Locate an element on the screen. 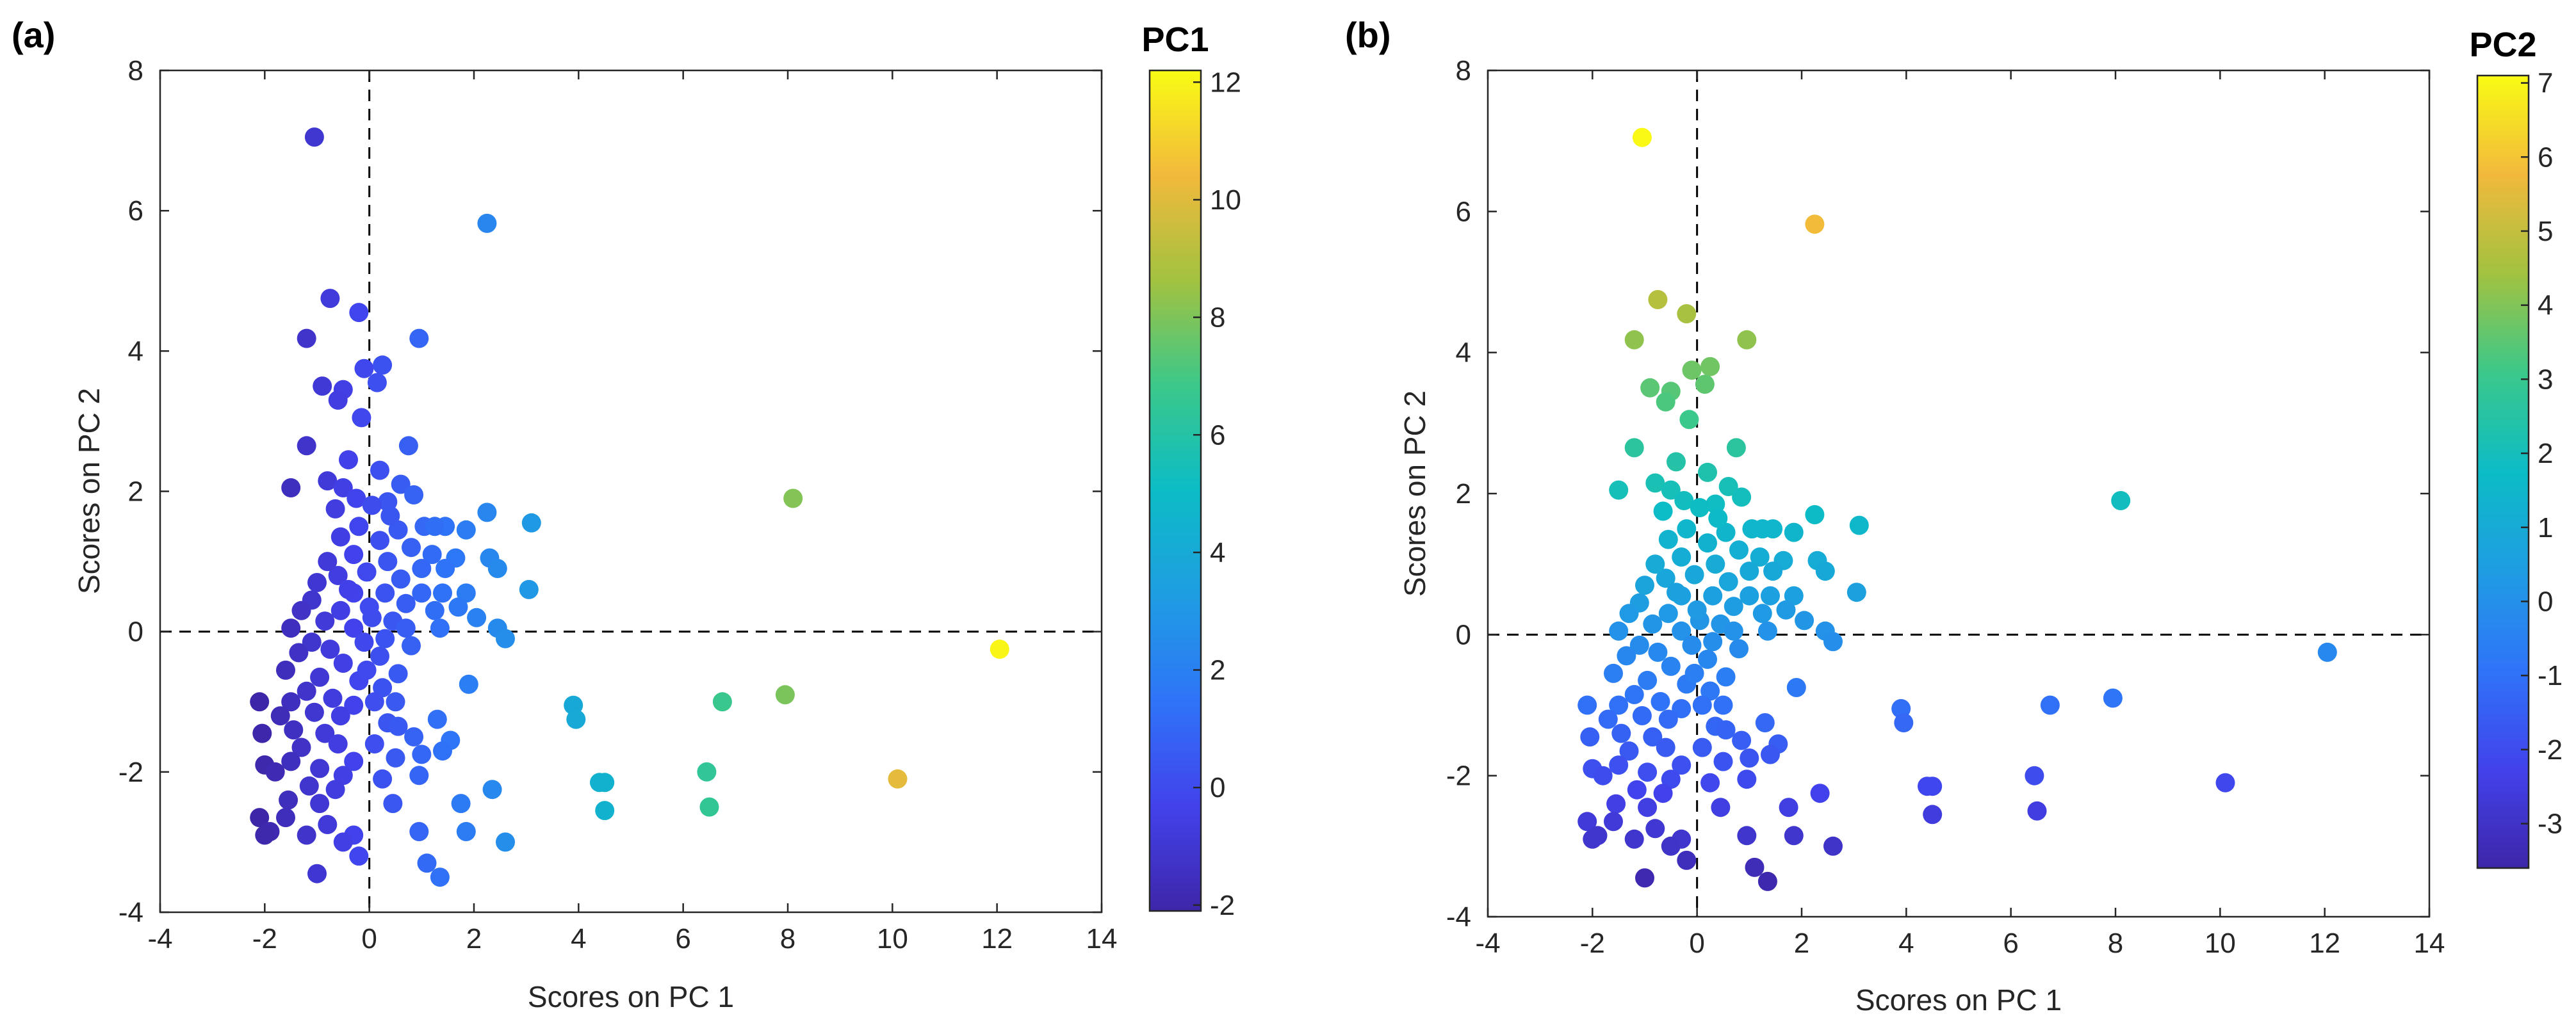 Image resolution: width=2576 pixels, height=1023 pixels. x-tick-label: 14 is located at coordinates (2429, 943).